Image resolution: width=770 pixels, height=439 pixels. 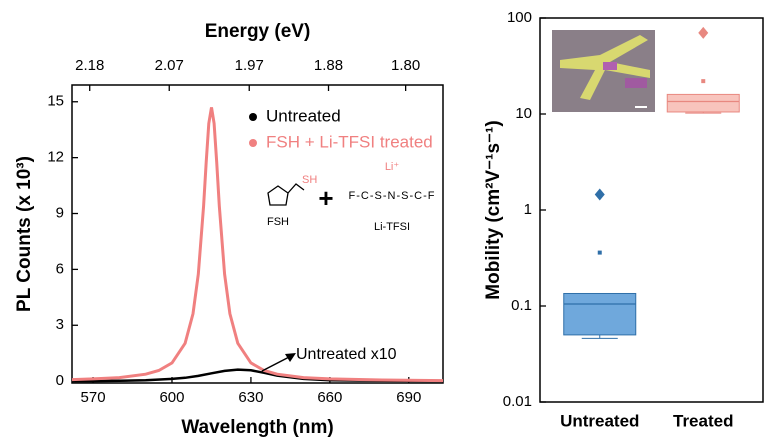 I want to click on x2-axis-title: Energy (eV), so click(x=258, y=31).